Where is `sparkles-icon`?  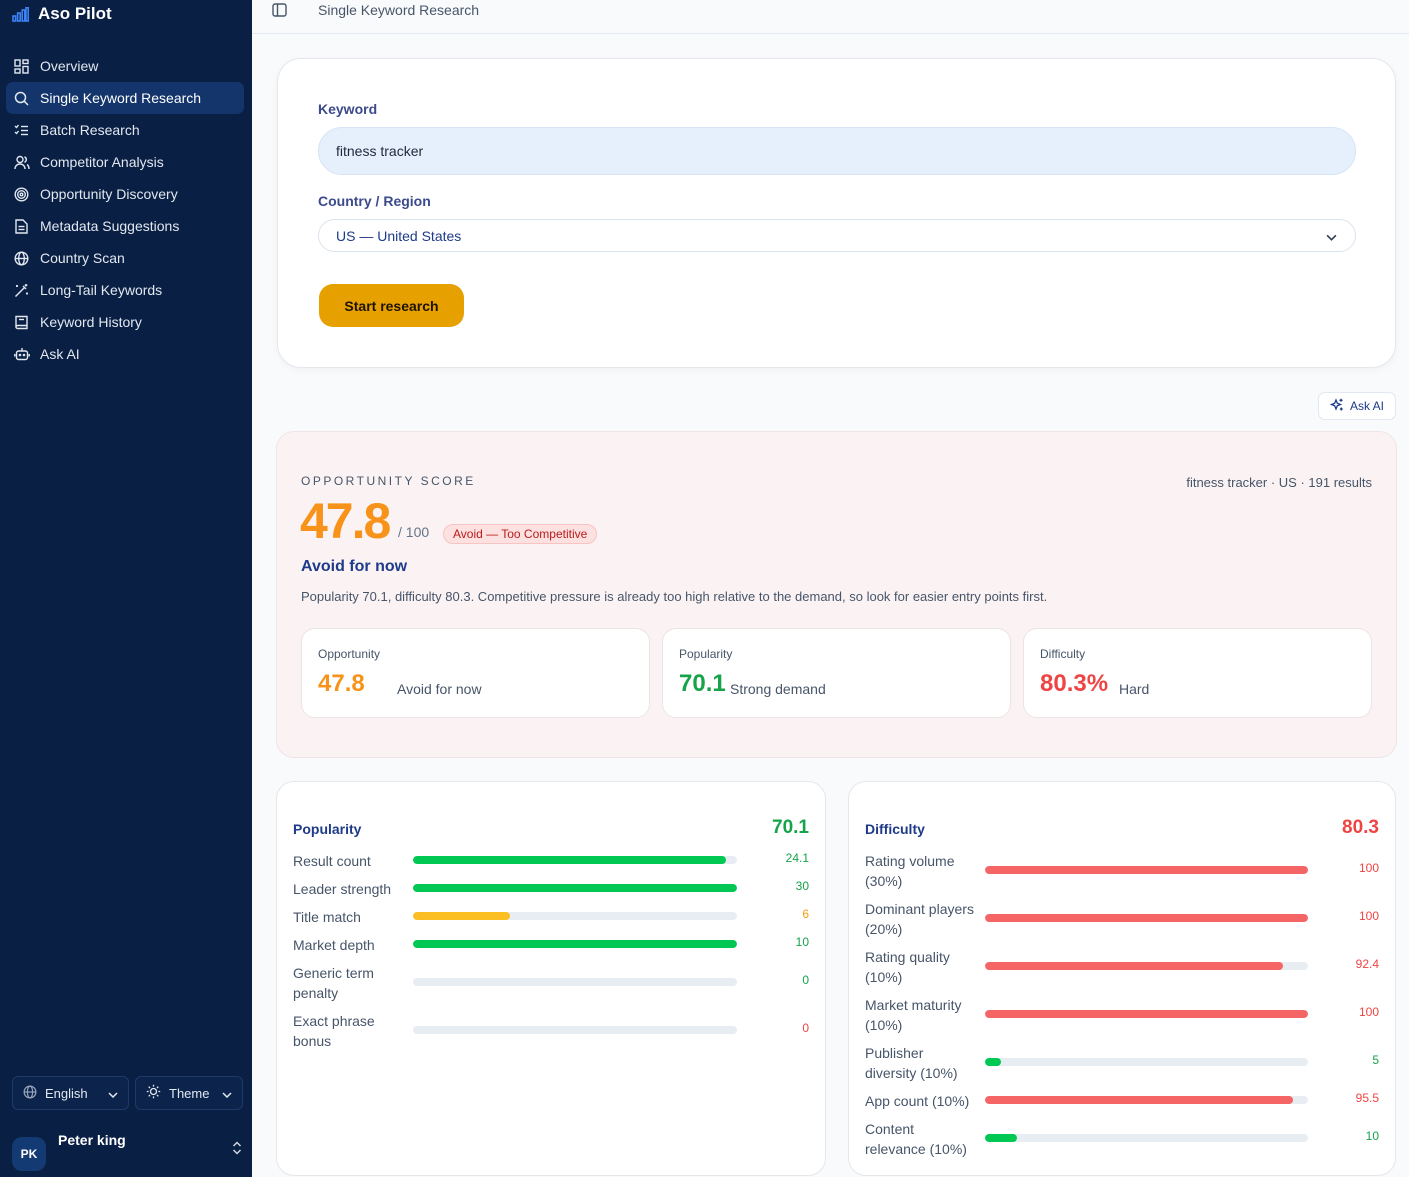
sparkles-icon is located at coordinates (1336, 406).